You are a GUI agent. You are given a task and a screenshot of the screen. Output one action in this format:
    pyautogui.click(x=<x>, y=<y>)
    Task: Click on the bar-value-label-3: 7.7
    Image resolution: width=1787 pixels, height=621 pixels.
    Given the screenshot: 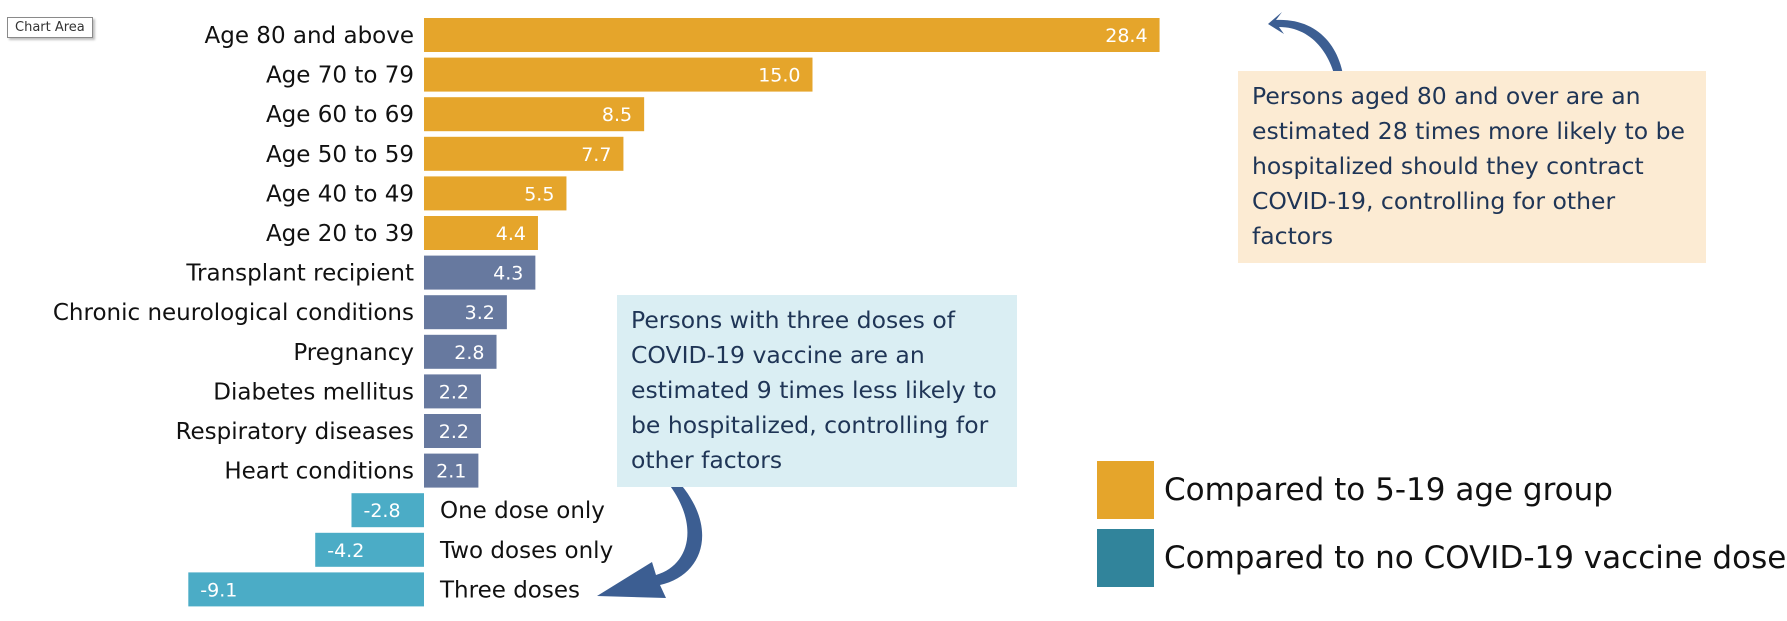 What is the action you would take?
    pyautogui.click(x=596, y=155)
    